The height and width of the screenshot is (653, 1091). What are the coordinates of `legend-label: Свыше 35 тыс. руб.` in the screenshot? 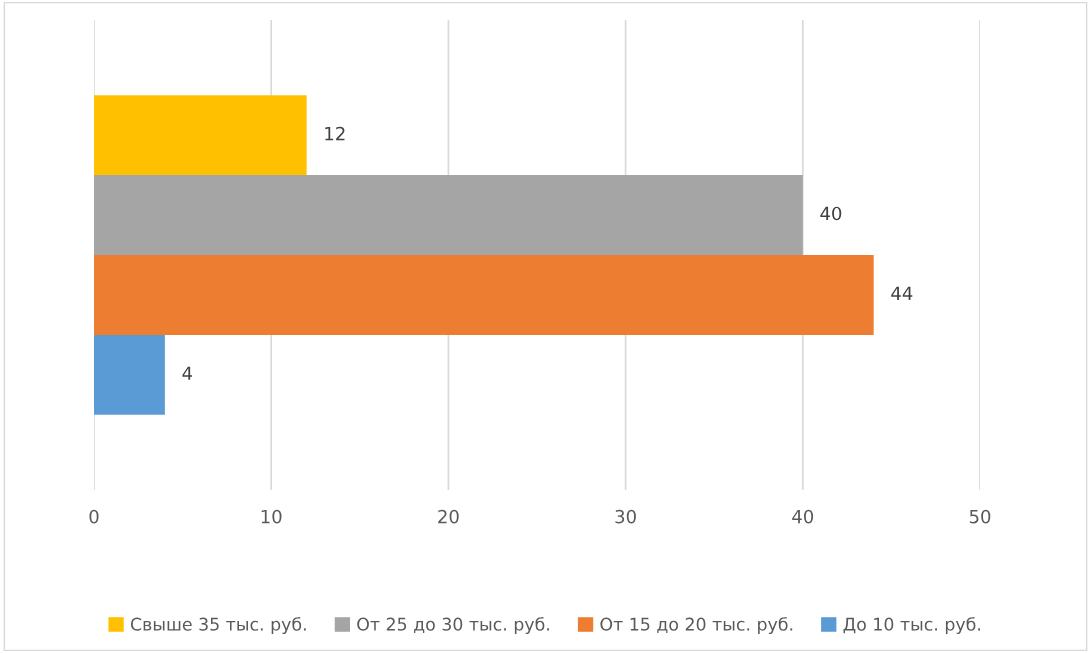 It's located at (218, 626).